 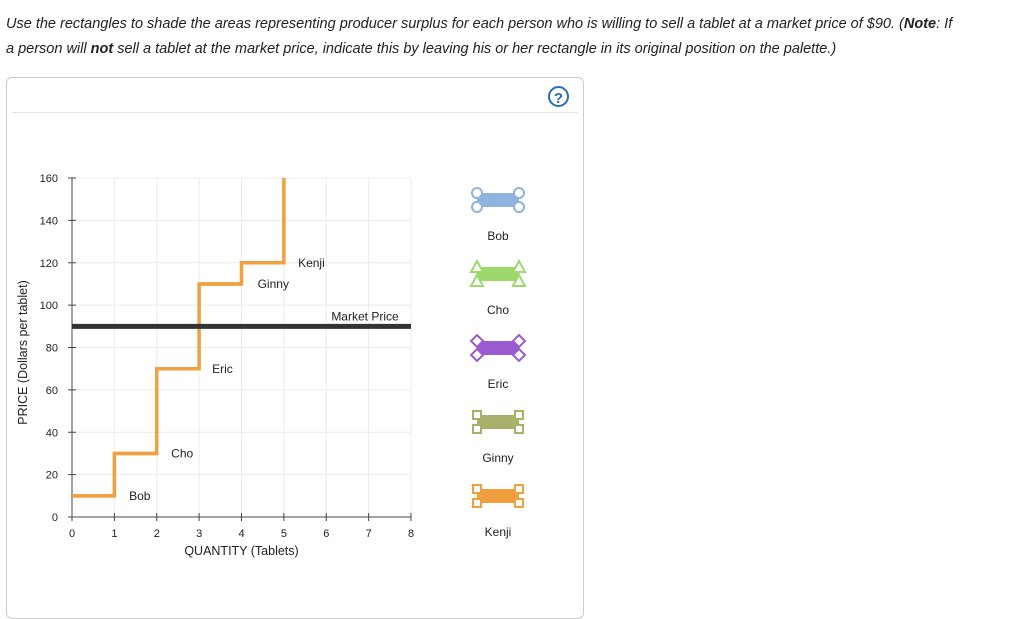 What do you see at coordinates (241, 534) in the screenshot?
I see `x-tick-label: 4` at bounding box center [241, 534].